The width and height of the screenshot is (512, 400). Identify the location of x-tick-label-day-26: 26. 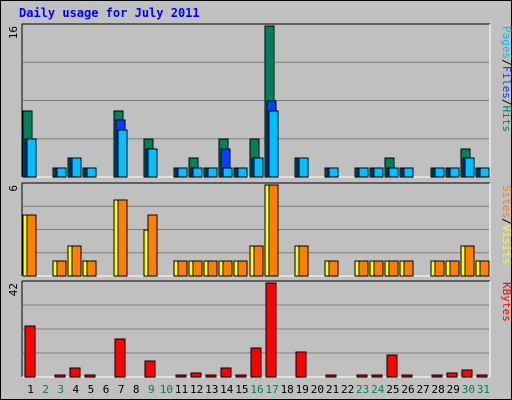
(407, 389).